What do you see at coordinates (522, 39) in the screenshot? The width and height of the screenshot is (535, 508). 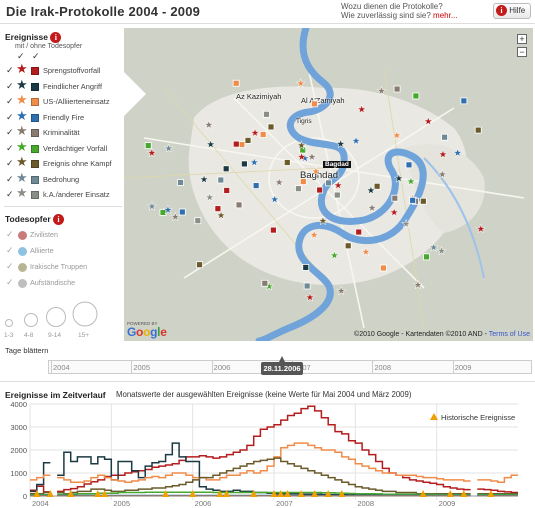 I see `zoom-in-button: +` at bounding box center [522, 39].